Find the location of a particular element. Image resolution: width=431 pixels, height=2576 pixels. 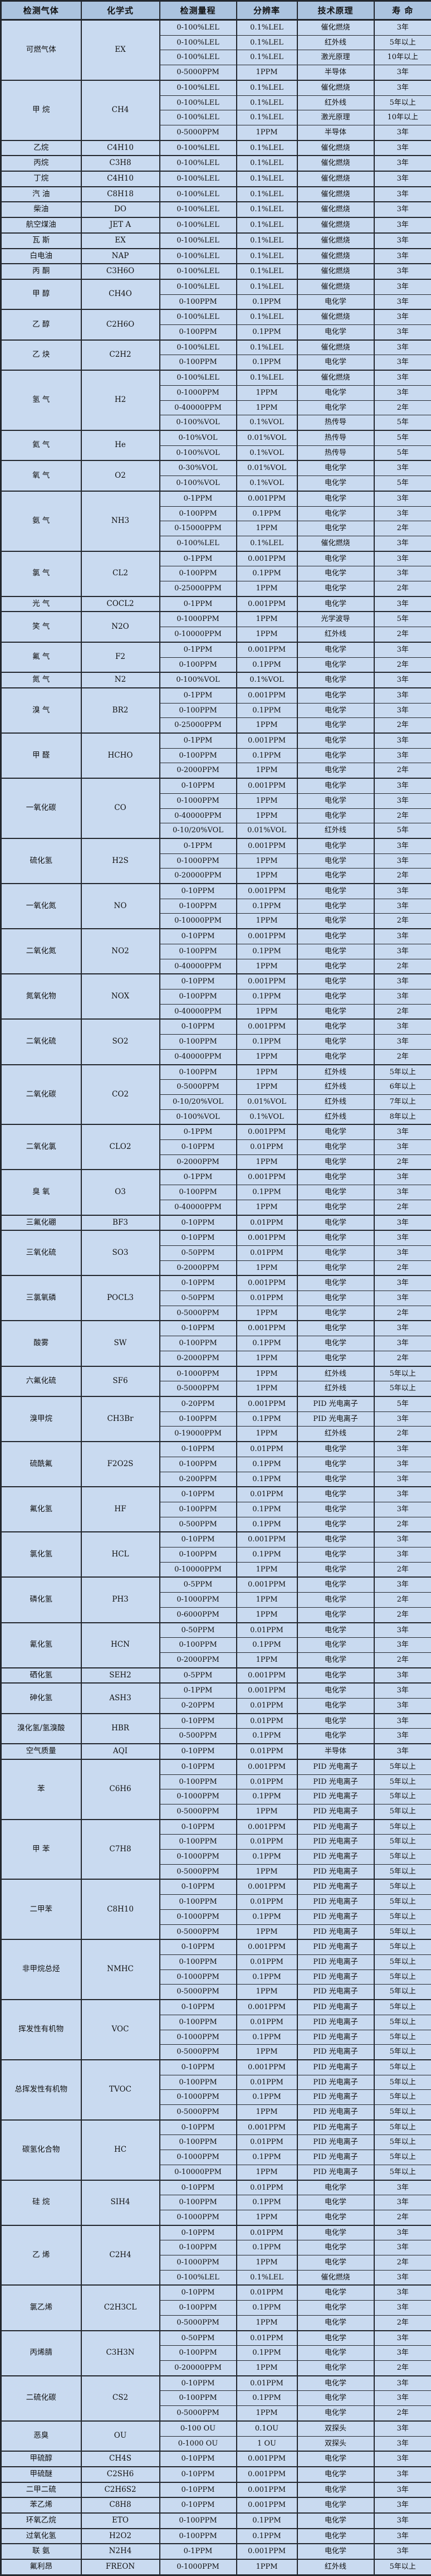

range-cell: 0-25000PPM is located at coordinates (198, 726).